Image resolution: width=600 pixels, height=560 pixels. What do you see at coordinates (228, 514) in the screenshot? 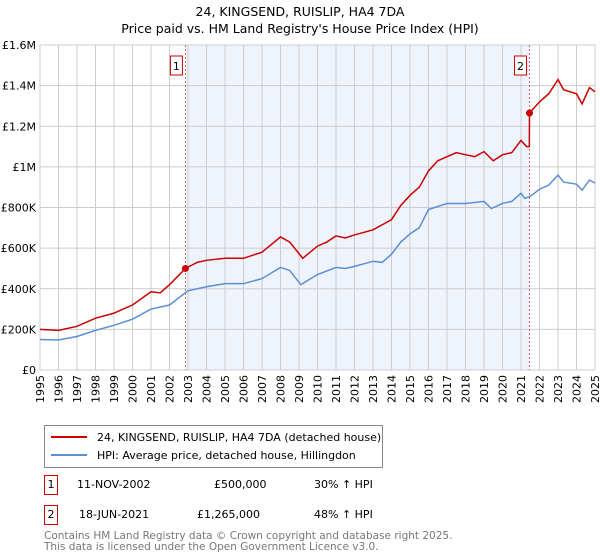
I see `transaction-price: £1,265,000` at bounding box center [228, 514].